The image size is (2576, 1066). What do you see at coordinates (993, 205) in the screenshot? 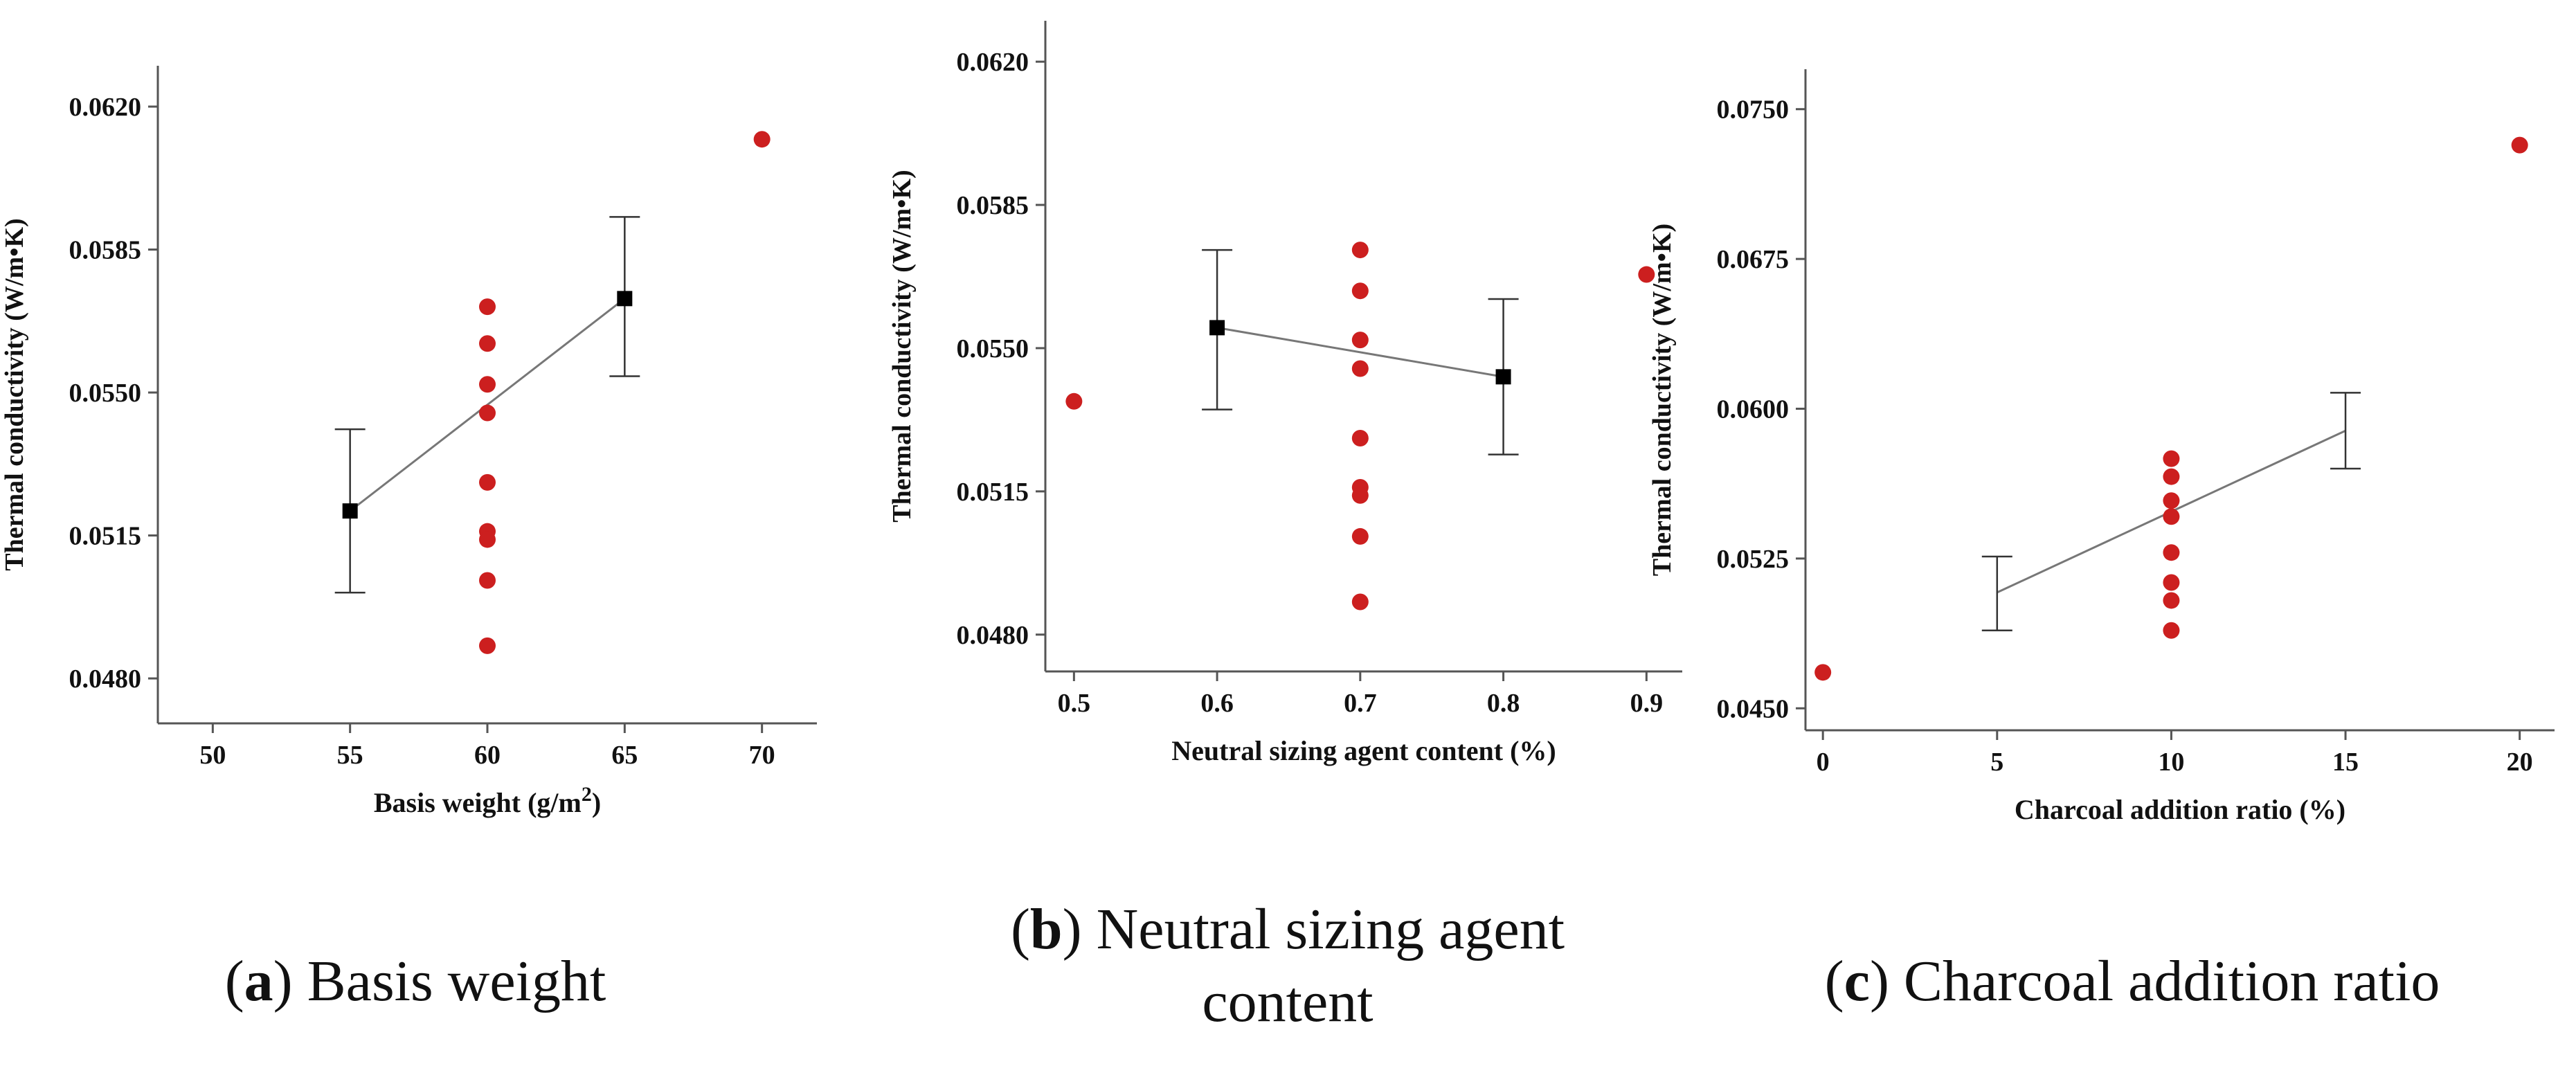
I see `chart2-y-tick-label: 0.0585` at bounding box center [993, 205].